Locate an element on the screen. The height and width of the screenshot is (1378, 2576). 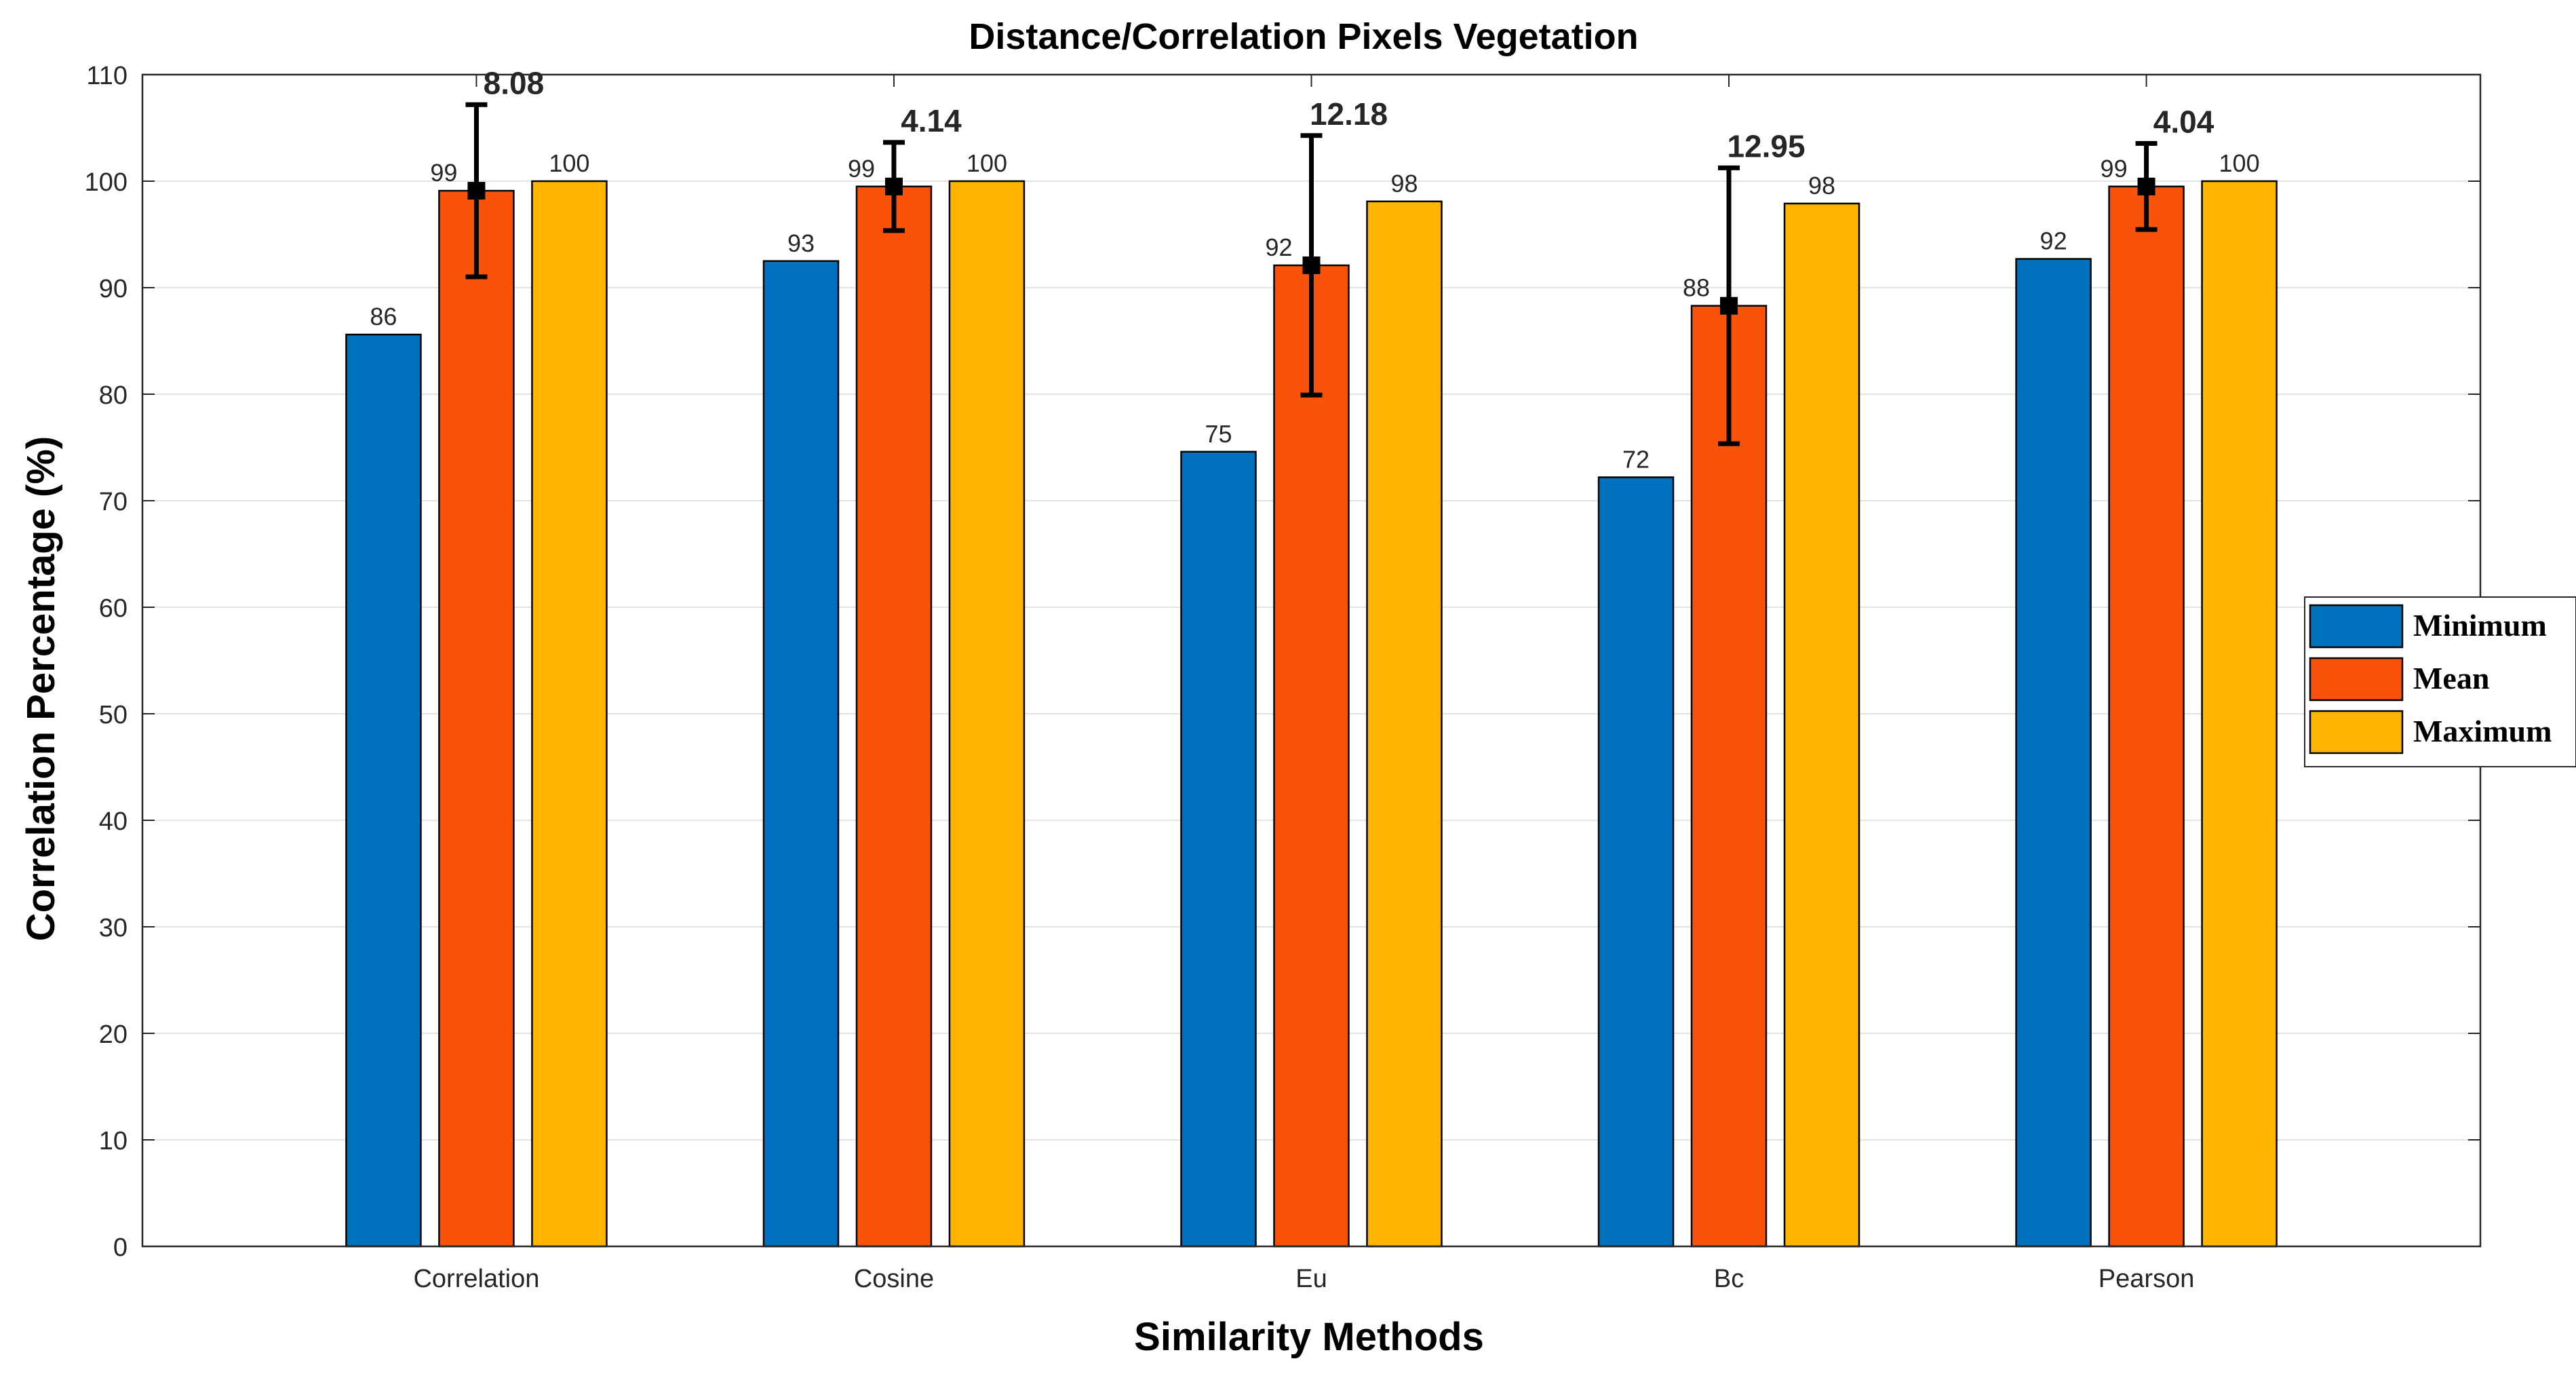
error-value-label: 4.04 is located at coordinates (2183, 121).